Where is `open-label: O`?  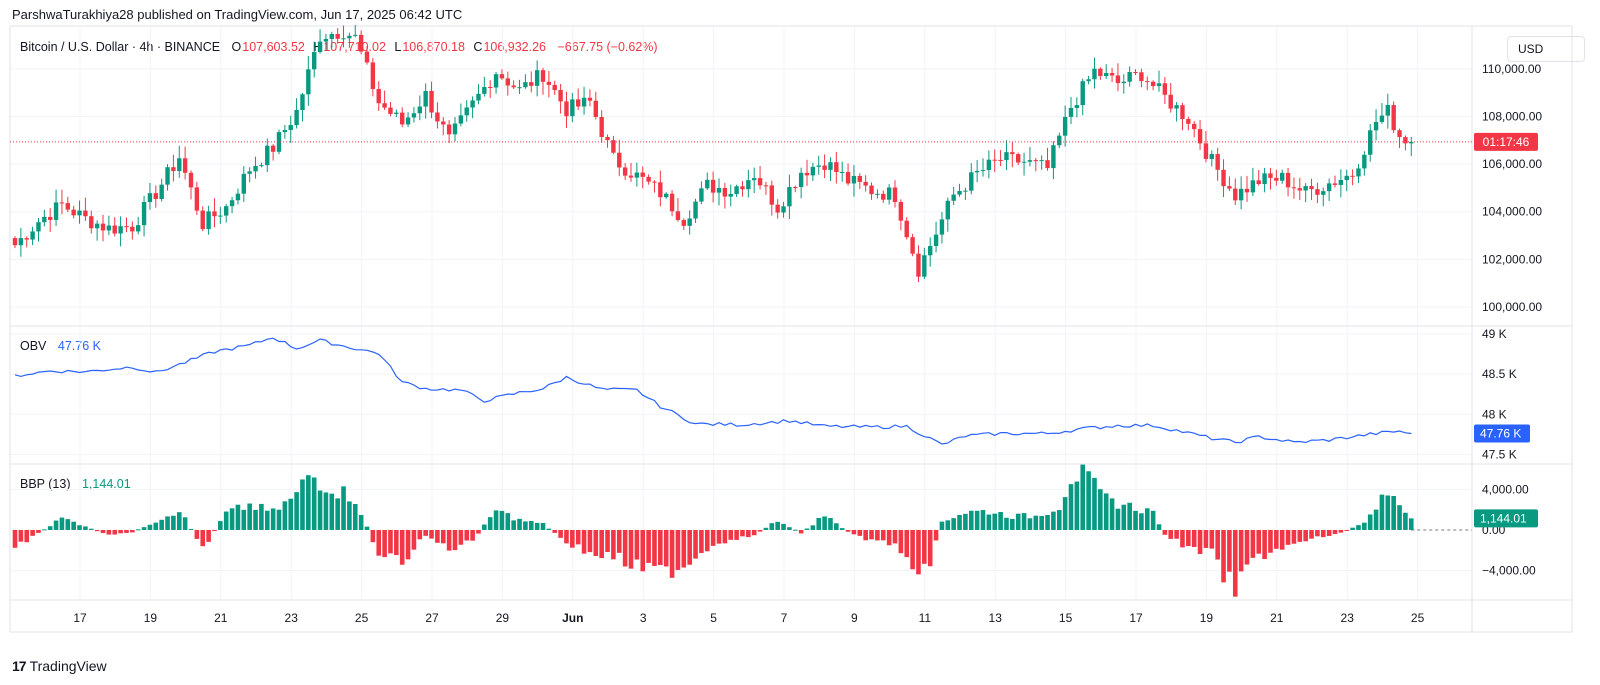
open-label: O is located at coordinates (236, 47).